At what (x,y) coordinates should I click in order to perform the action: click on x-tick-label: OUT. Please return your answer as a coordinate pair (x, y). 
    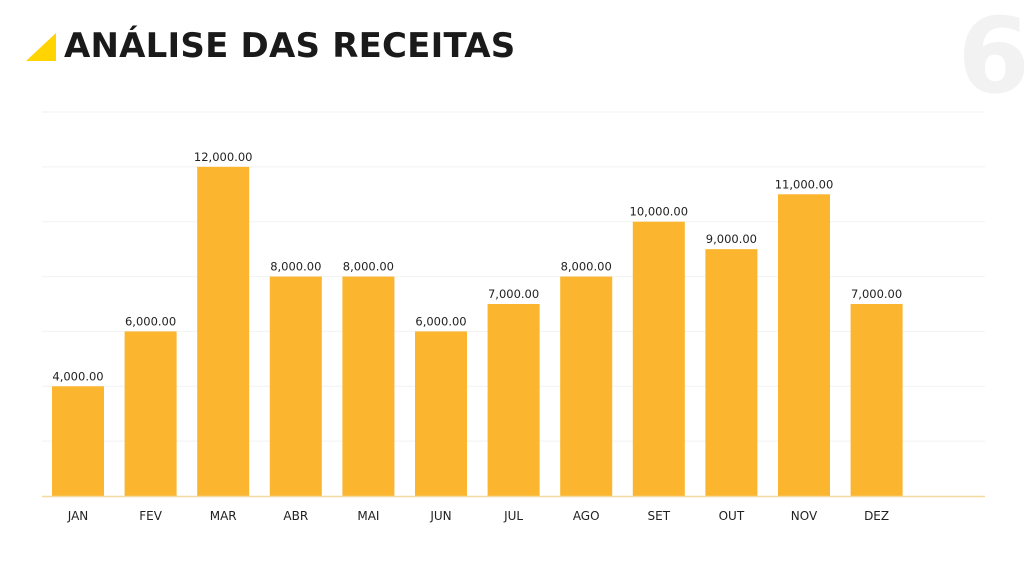
    Looking at the image, I should click on (732, 516).